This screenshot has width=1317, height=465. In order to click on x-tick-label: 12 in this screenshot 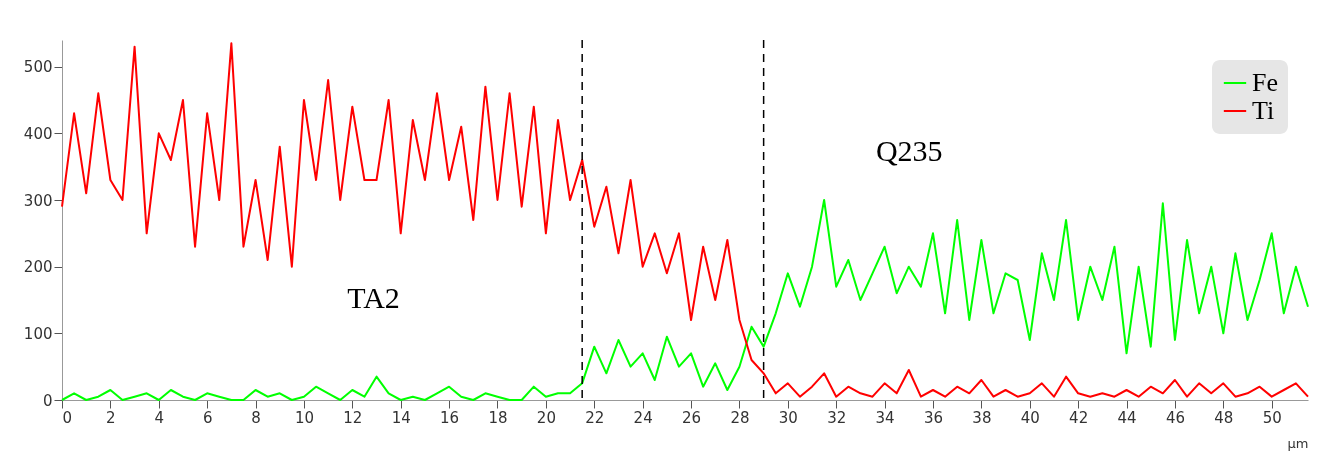, I will do `click(353, 417)`.